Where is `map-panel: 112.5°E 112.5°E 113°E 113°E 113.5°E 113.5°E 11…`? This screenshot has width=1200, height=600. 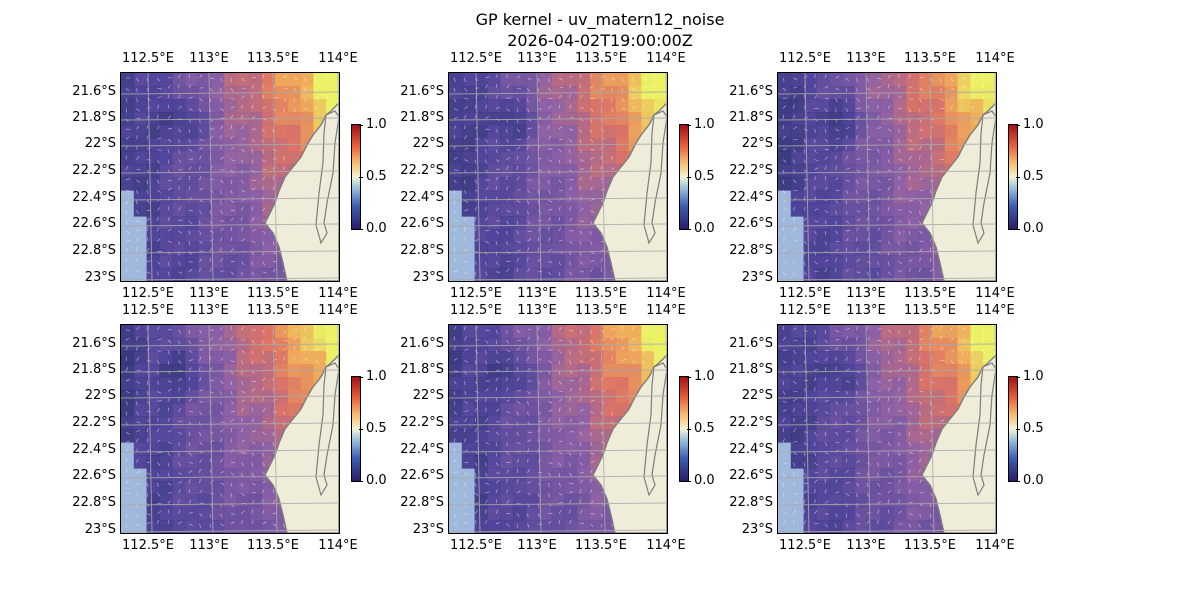
map-panel: 112.5°E 112.5°E 113°E 113°E 113.5°E 113.5°E 11… is located at coordinates (559, 182).